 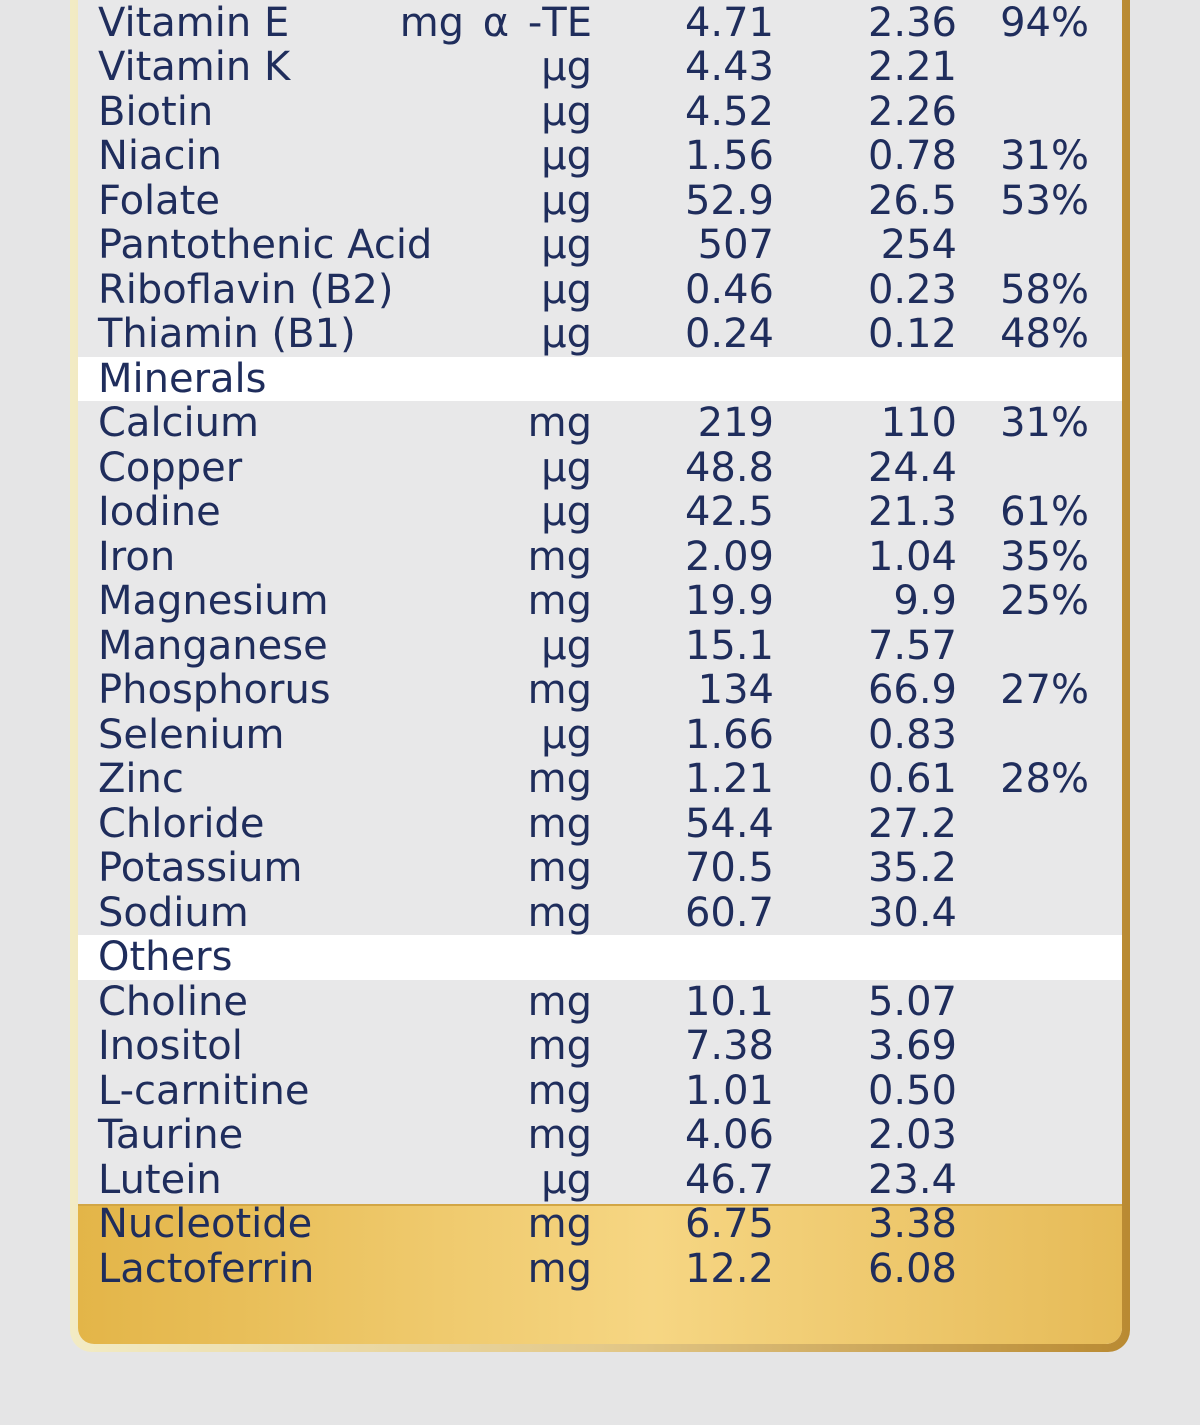 I want to click on value-per-100ml: 0.24, so click(x=729, y=334).